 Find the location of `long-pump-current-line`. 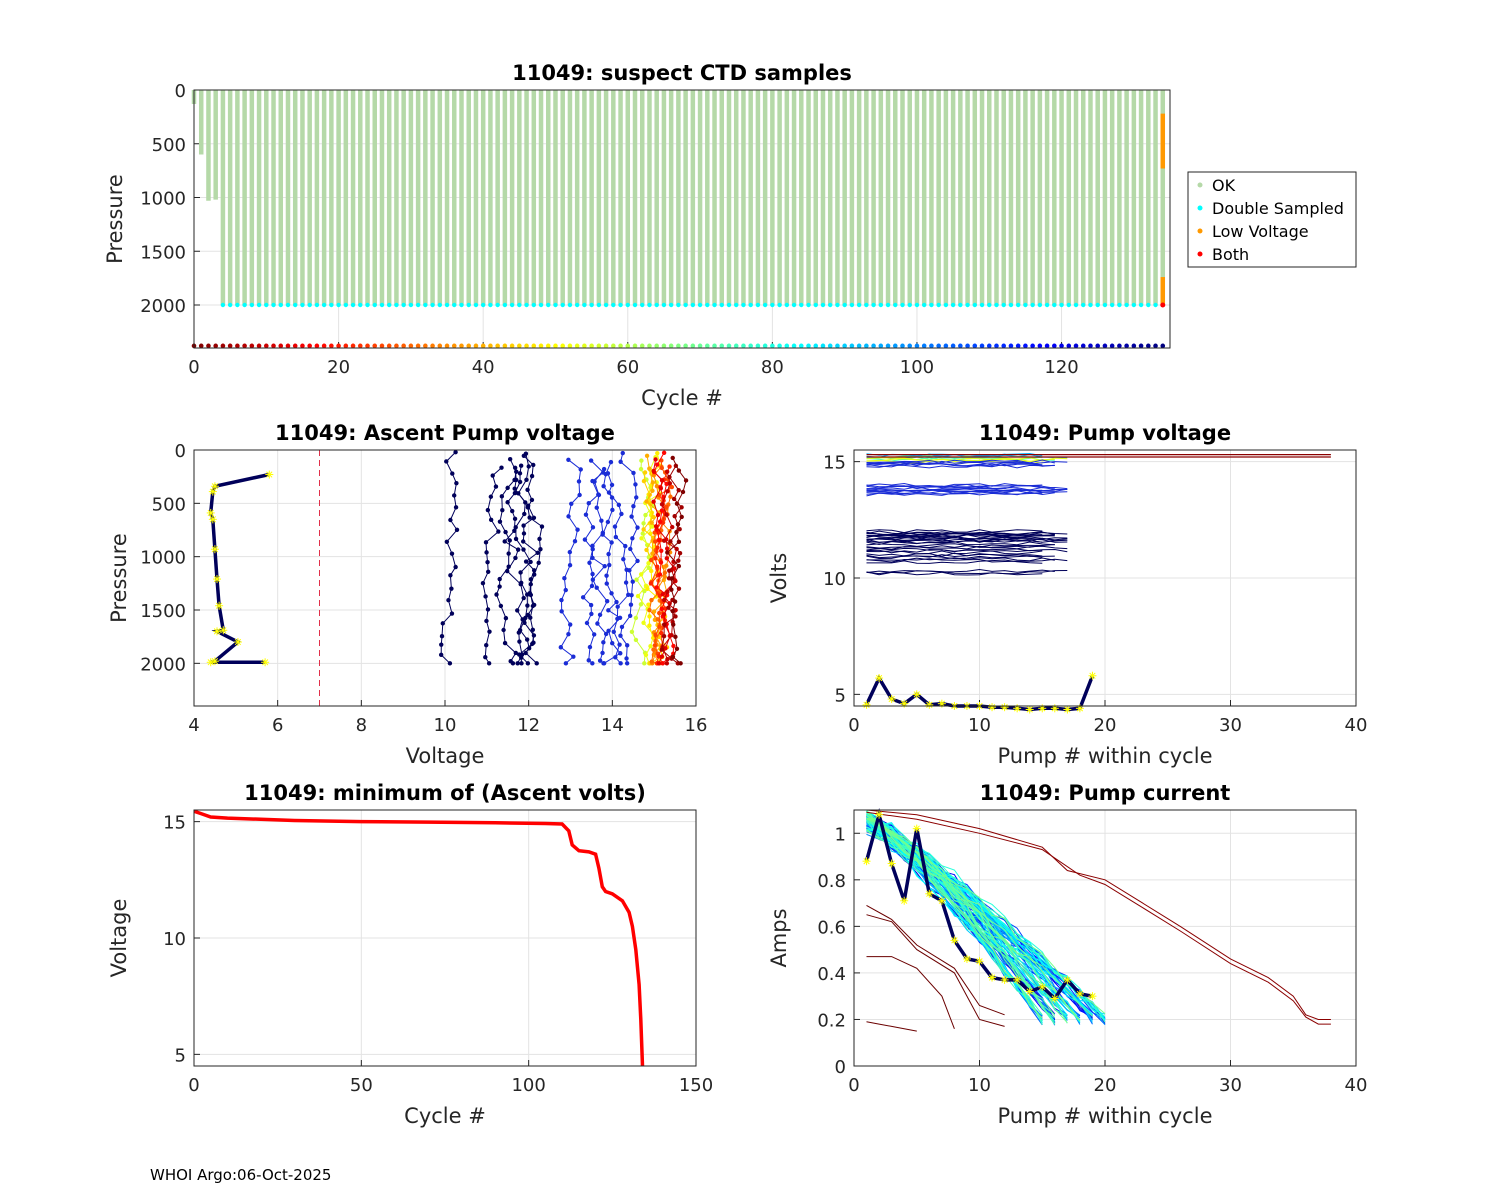

long-pump-current-line is located at coordinates (1098, 914).